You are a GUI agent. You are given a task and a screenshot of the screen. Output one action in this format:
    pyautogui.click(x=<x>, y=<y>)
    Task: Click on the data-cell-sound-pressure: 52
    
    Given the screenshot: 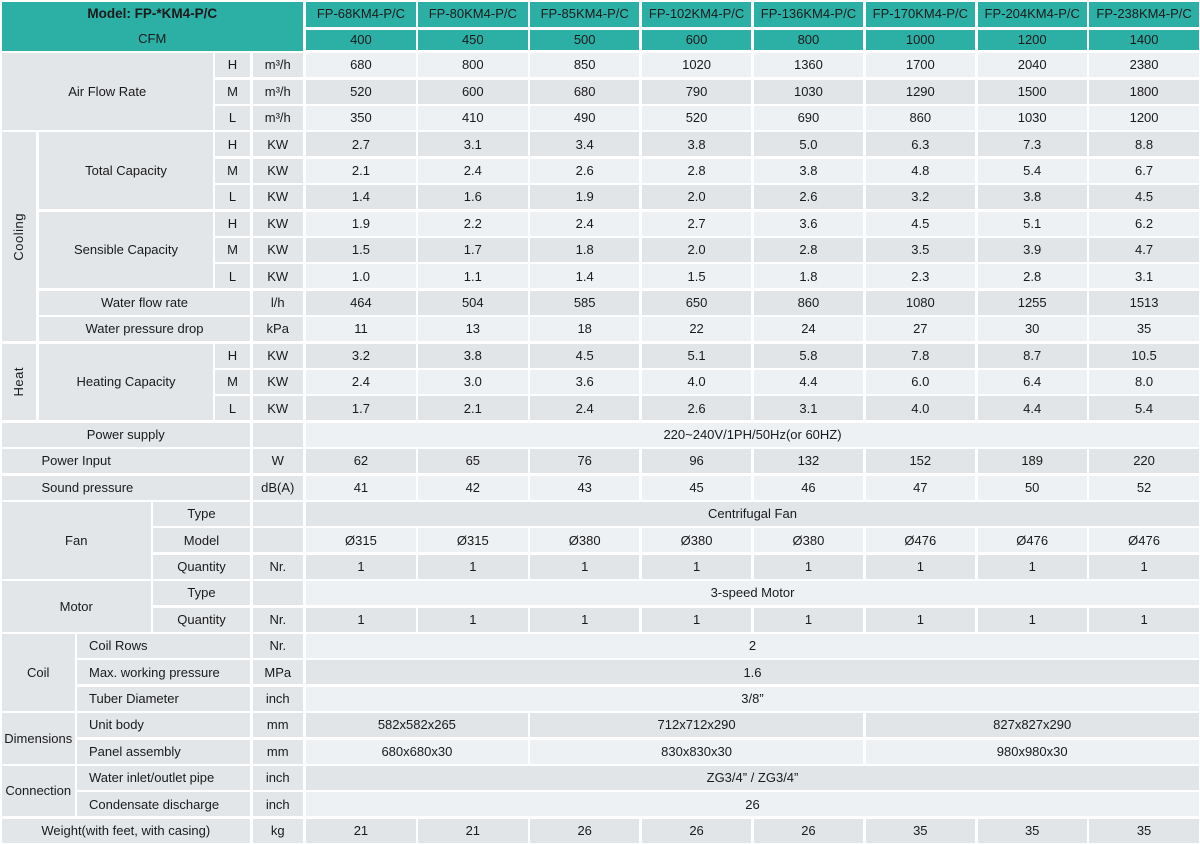 What is the action you would take?
    pyautogui.click(x=1144, y=487)
    